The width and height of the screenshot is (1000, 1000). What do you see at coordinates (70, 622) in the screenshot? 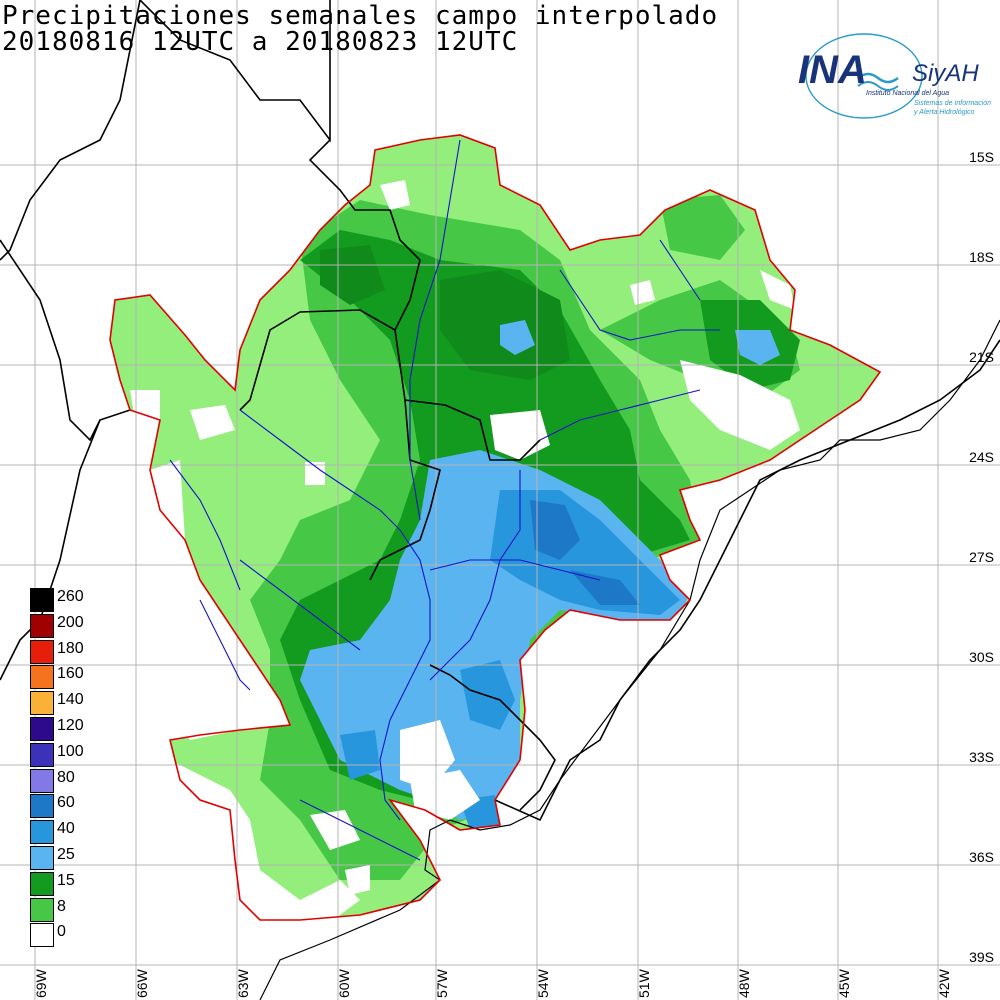
I see `legend-label: 200` at bounding box center [70, 622].